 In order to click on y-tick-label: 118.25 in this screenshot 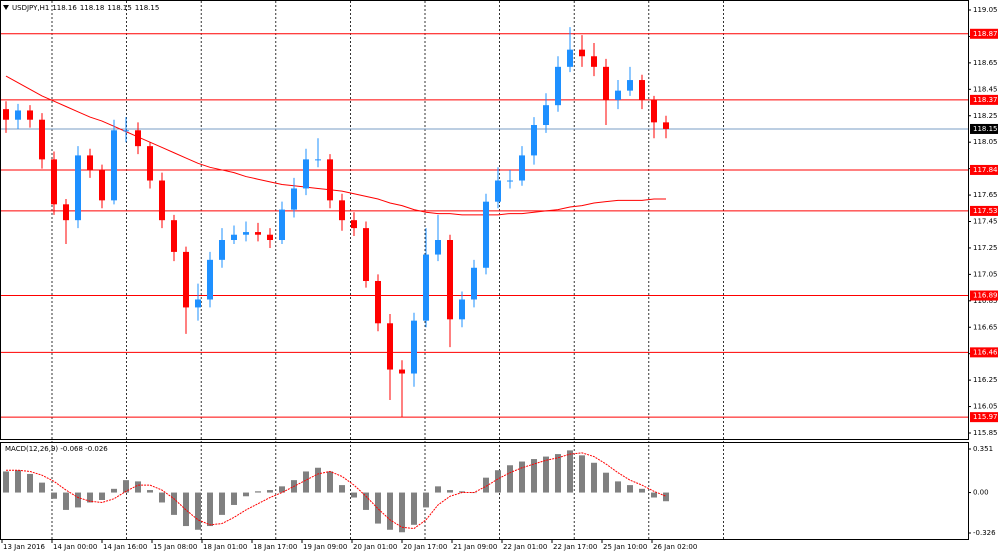, I will do `click(985, 116)`.